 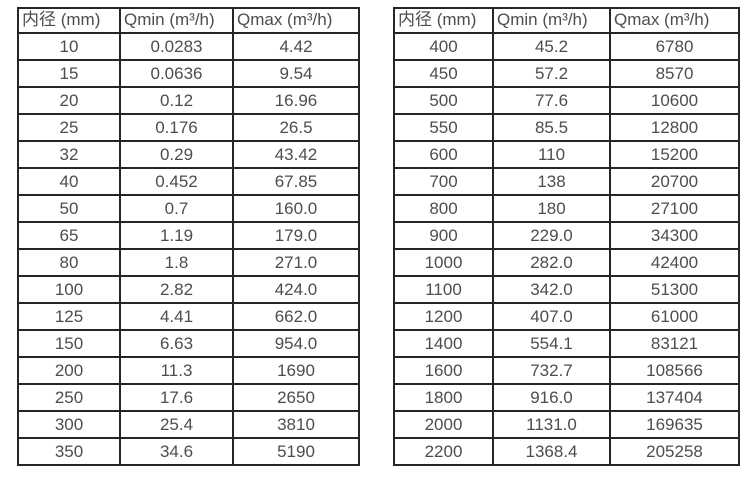 I want to click on table-cell: 51300, so click(x=674, y=289).